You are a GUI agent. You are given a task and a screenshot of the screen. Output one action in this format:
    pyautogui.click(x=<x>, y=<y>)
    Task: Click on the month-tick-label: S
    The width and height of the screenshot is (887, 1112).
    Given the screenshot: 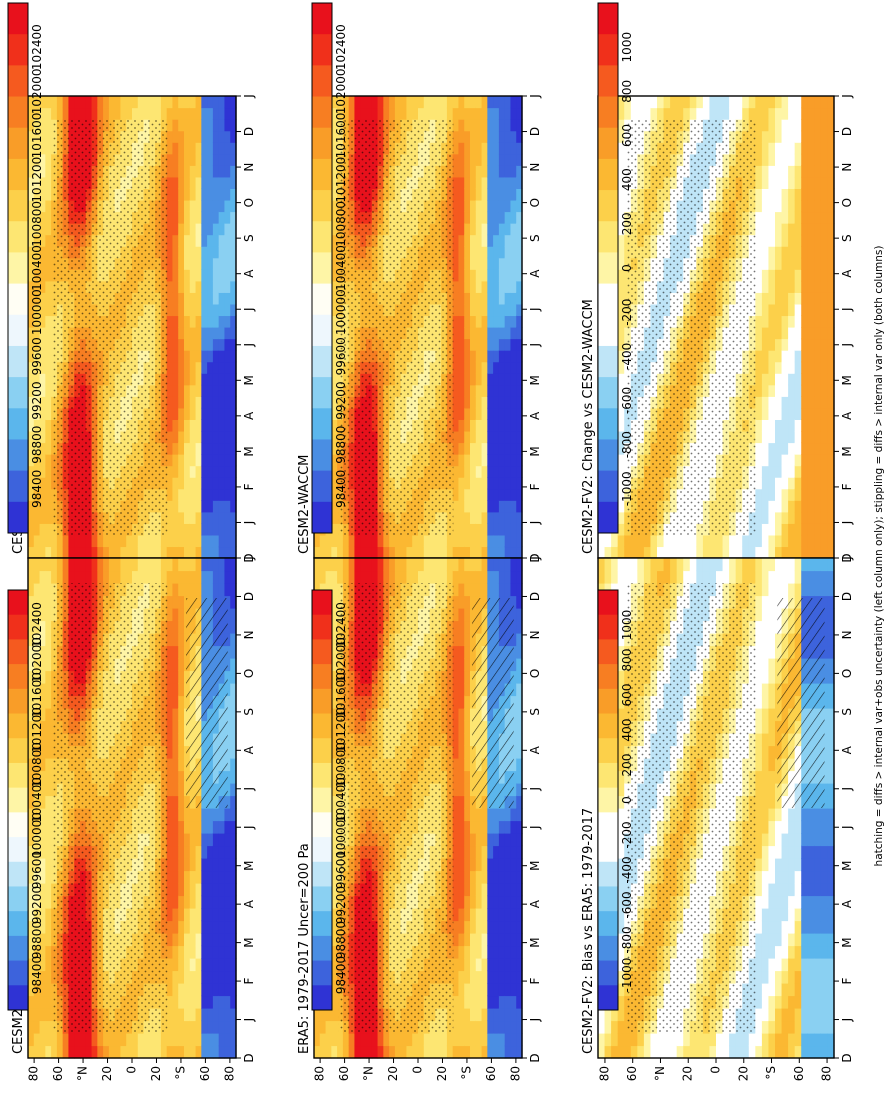 What is the action you would take?
    pyautogui.click(x=535, y=238)
    